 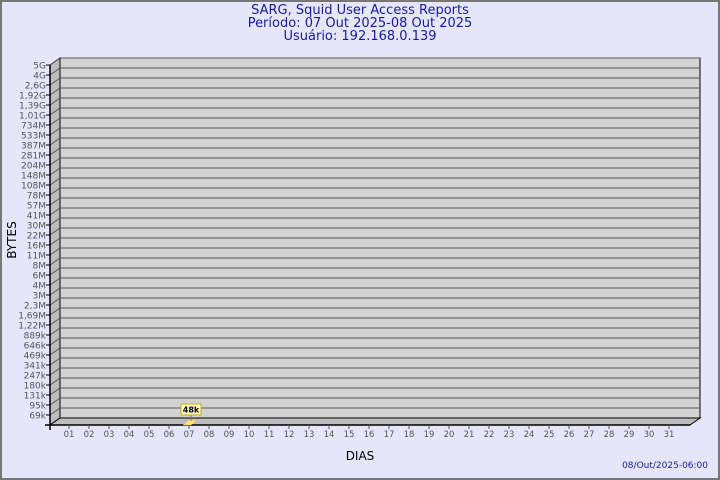 I want to click on y-tick-label: 4M, so click(x=40, y=287).